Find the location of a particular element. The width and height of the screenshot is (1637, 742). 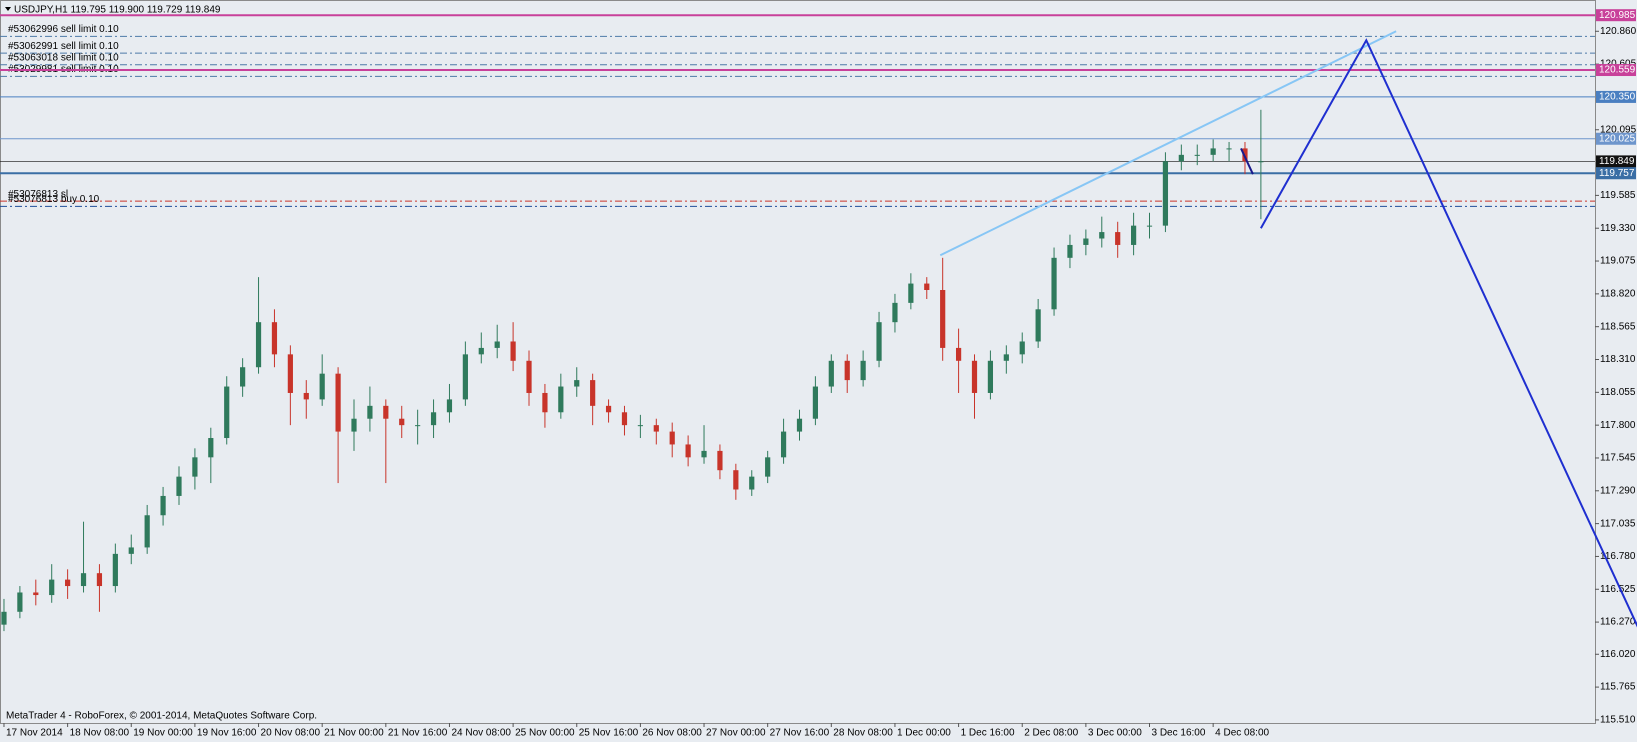

x-tick-label: 3 Dec 16:00 is located at coordinates (1179, 733).